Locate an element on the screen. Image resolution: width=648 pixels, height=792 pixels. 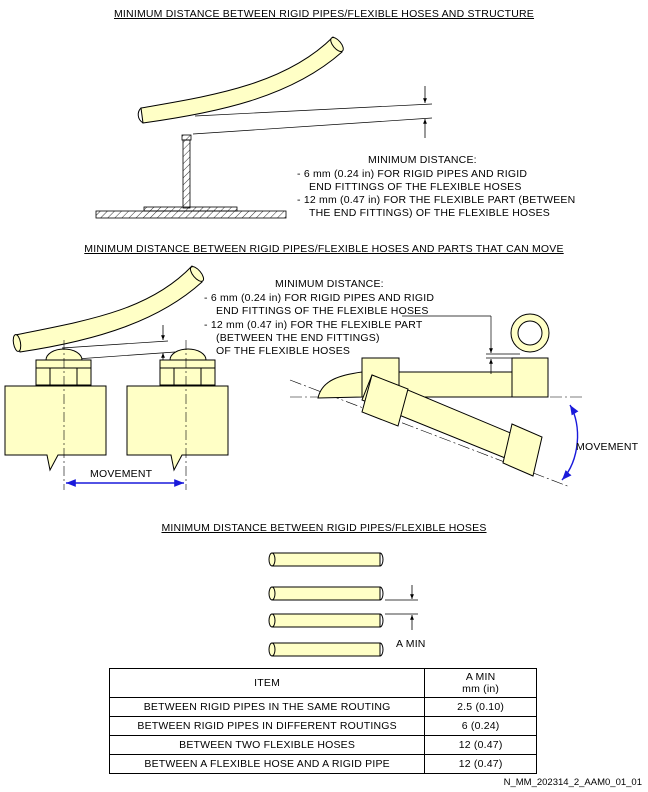
structure-base is located at coordinates (191, 214).